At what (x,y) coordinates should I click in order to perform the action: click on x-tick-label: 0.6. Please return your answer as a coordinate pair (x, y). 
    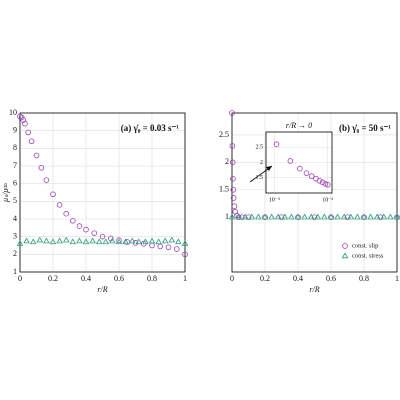
    Looking at the image, I should click on (119, 278).